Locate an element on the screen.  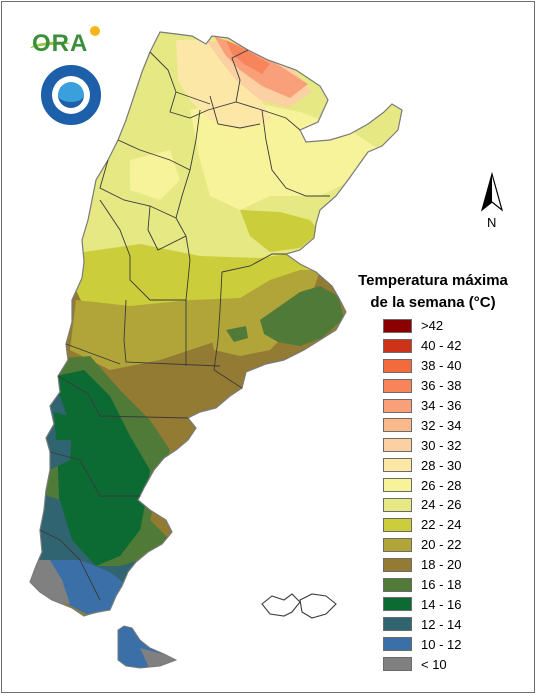
legend-label: >42 is located at coordinates (432, 326).